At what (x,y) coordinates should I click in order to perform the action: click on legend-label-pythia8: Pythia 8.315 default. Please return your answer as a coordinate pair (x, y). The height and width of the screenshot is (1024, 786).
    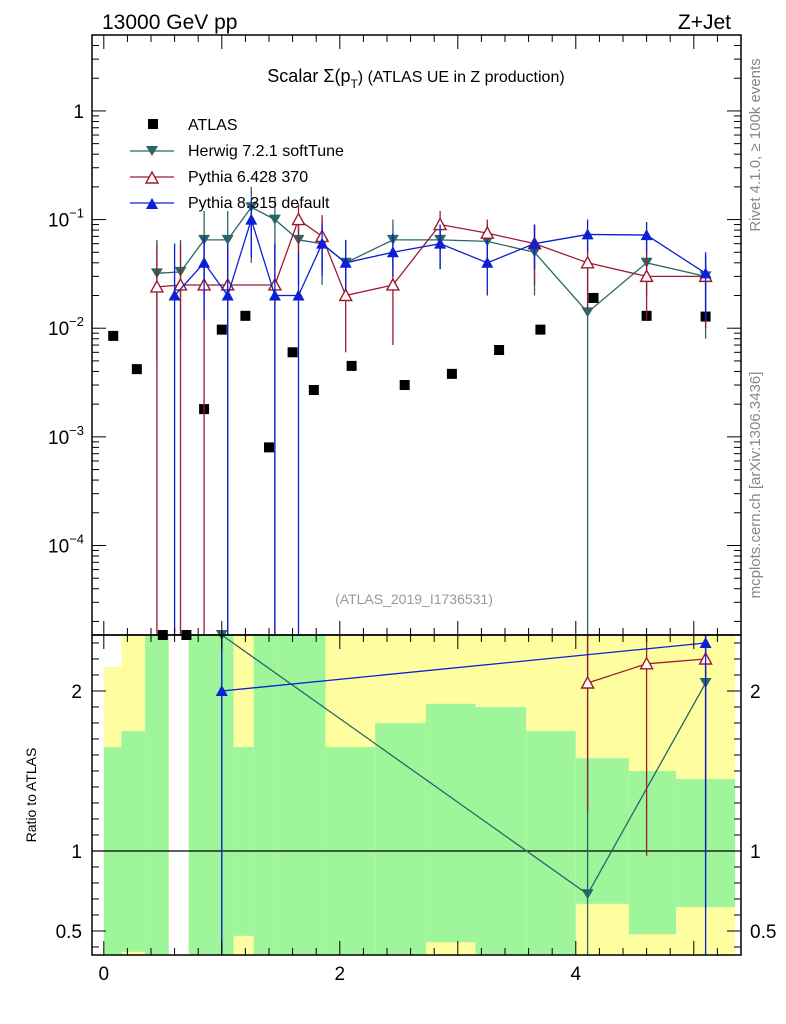
    Looking at the image, I should click on (259, 203).